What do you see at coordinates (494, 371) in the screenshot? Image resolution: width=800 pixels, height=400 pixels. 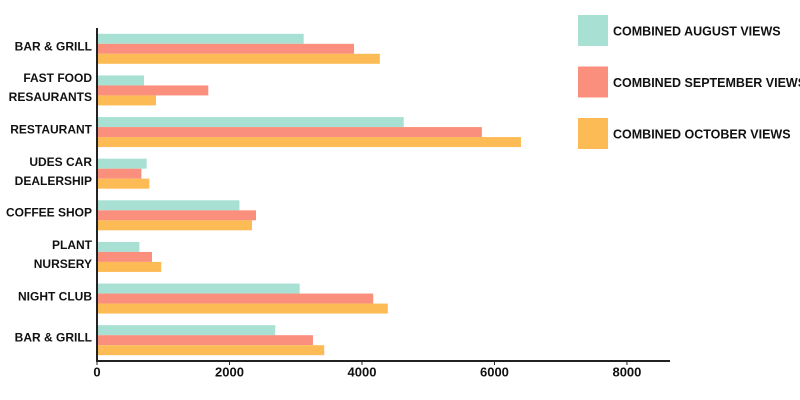 I see `x-tick-label: 6000` at bounding box center [494, 371].